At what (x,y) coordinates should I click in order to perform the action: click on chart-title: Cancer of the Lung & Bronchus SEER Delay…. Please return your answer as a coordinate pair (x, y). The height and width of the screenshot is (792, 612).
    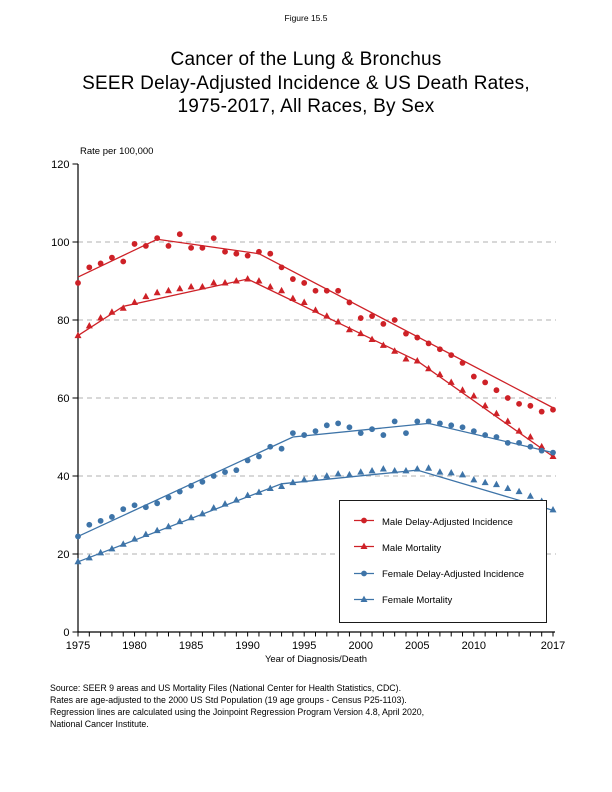
    Looking at the image, I should click on (306, 83).